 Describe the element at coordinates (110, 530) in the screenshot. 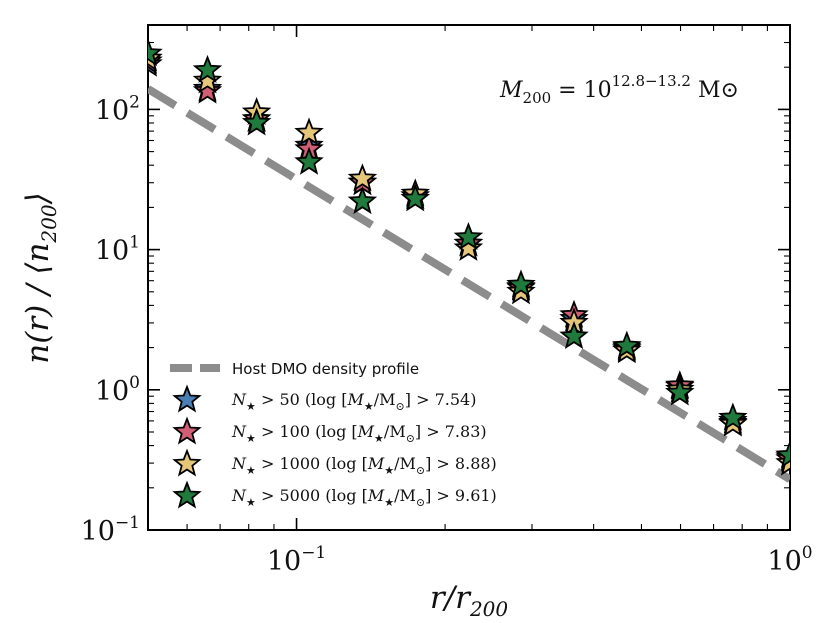

I see `y-tick-label-0: 10⁻¹` at that location.